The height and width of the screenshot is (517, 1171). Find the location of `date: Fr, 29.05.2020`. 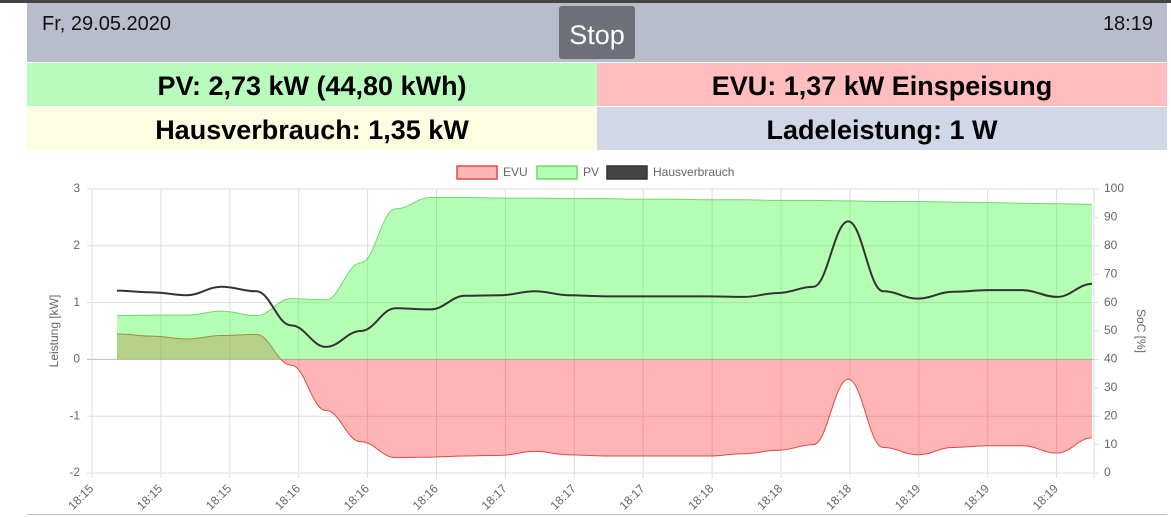

date: Fr, 29.05.2020 is located at coordinates (106, 24).